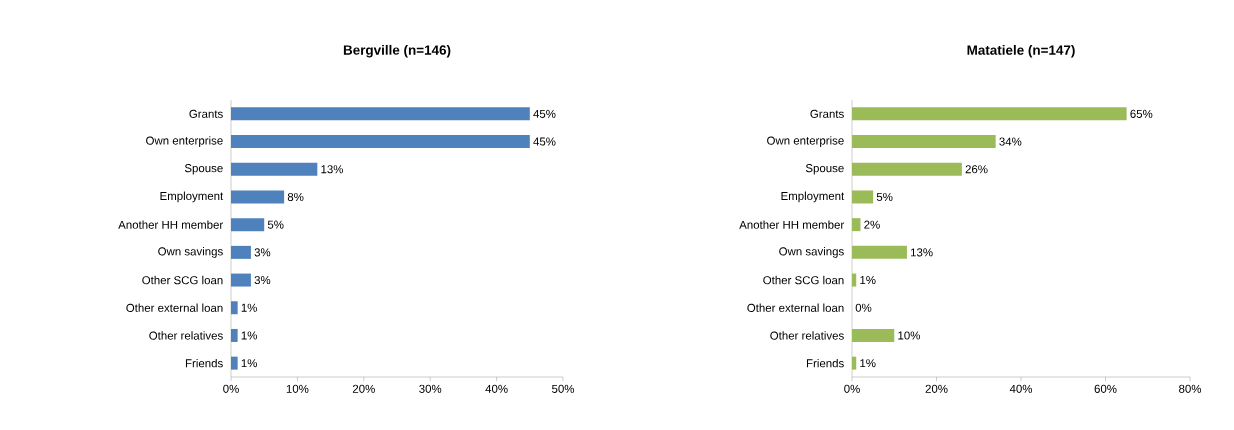 This screenshot has height=430, width=1234. What do you see at coordinates (872, 224) in the screenshot?
I see `data-label: 2%` at bounding box center [872, 224].